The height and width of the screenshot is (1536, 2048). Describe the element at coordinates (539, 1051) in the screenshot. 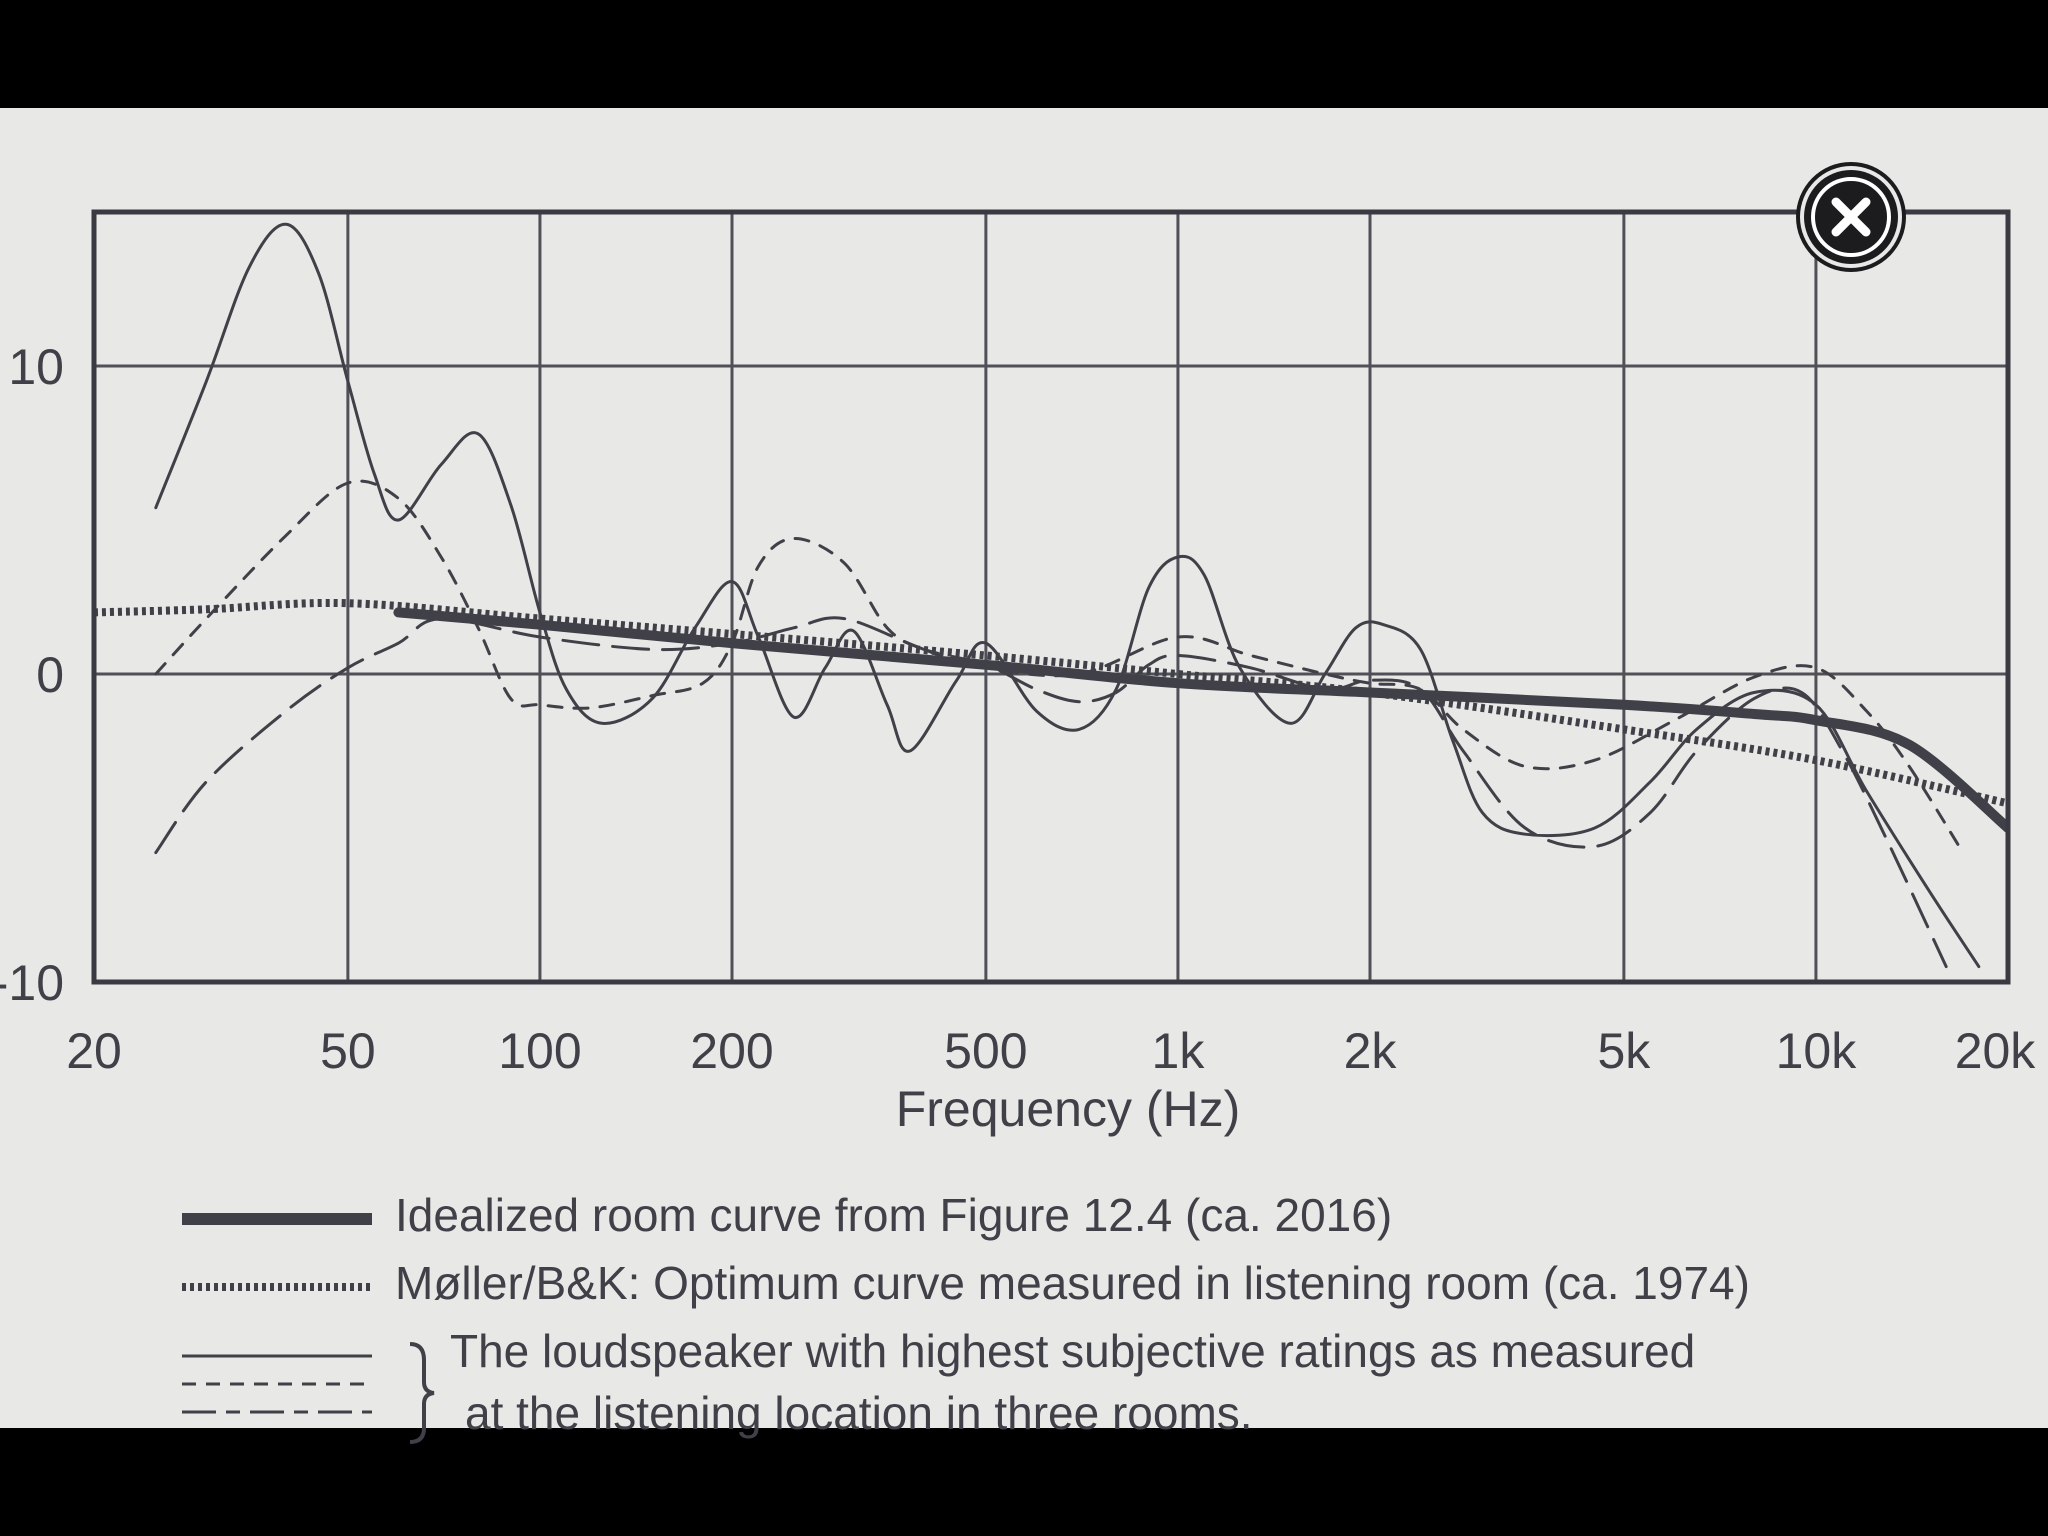

I see `x-tick-label: 100` at that location.